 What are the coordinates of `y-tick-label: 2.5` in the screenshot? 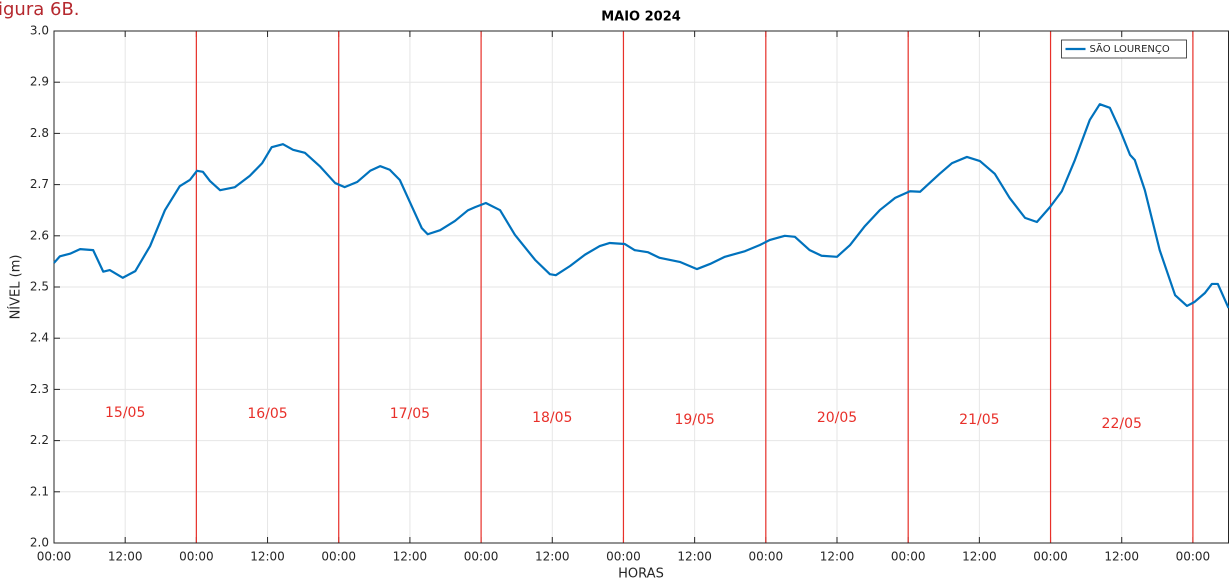 It's located at (39, 287).